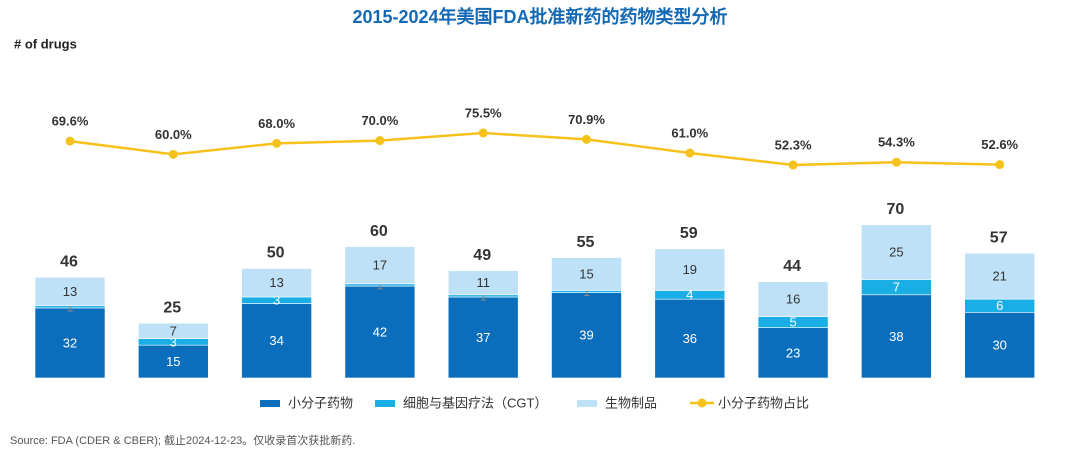  I want to click on line-label: 52.6%, so click(999, 144).